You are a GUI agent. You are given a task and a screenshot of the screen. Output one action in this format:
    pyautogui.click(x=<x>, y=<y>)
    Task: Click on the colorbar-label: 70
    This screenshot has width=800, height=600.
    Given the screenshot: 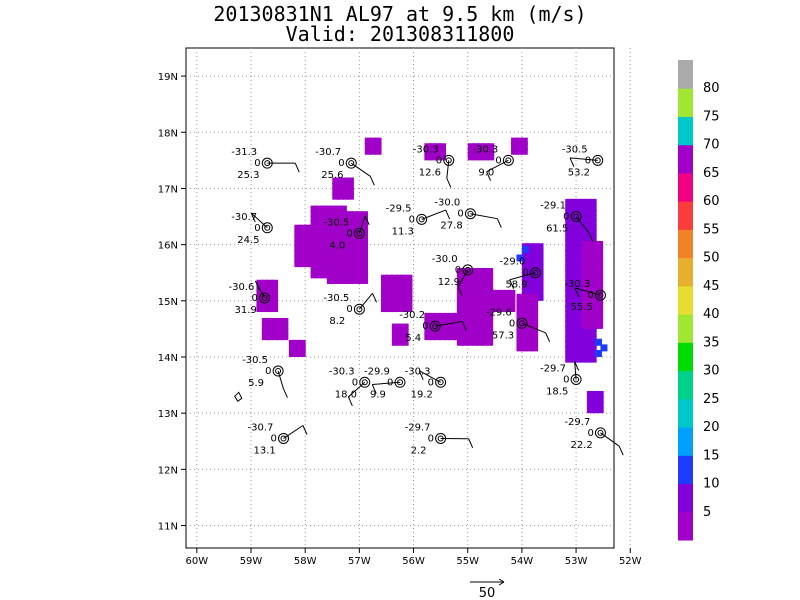 What is the action you would take?
    pyautogui.click(x=711, y=145)
    